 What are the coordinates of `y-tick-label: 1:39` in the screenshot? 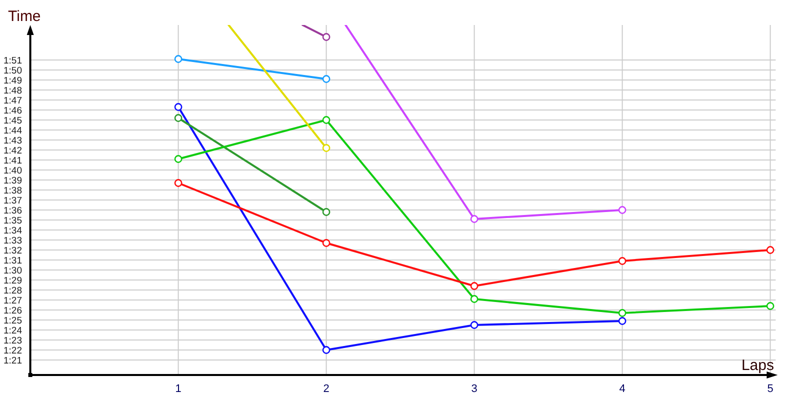 It's located at (13, 180).